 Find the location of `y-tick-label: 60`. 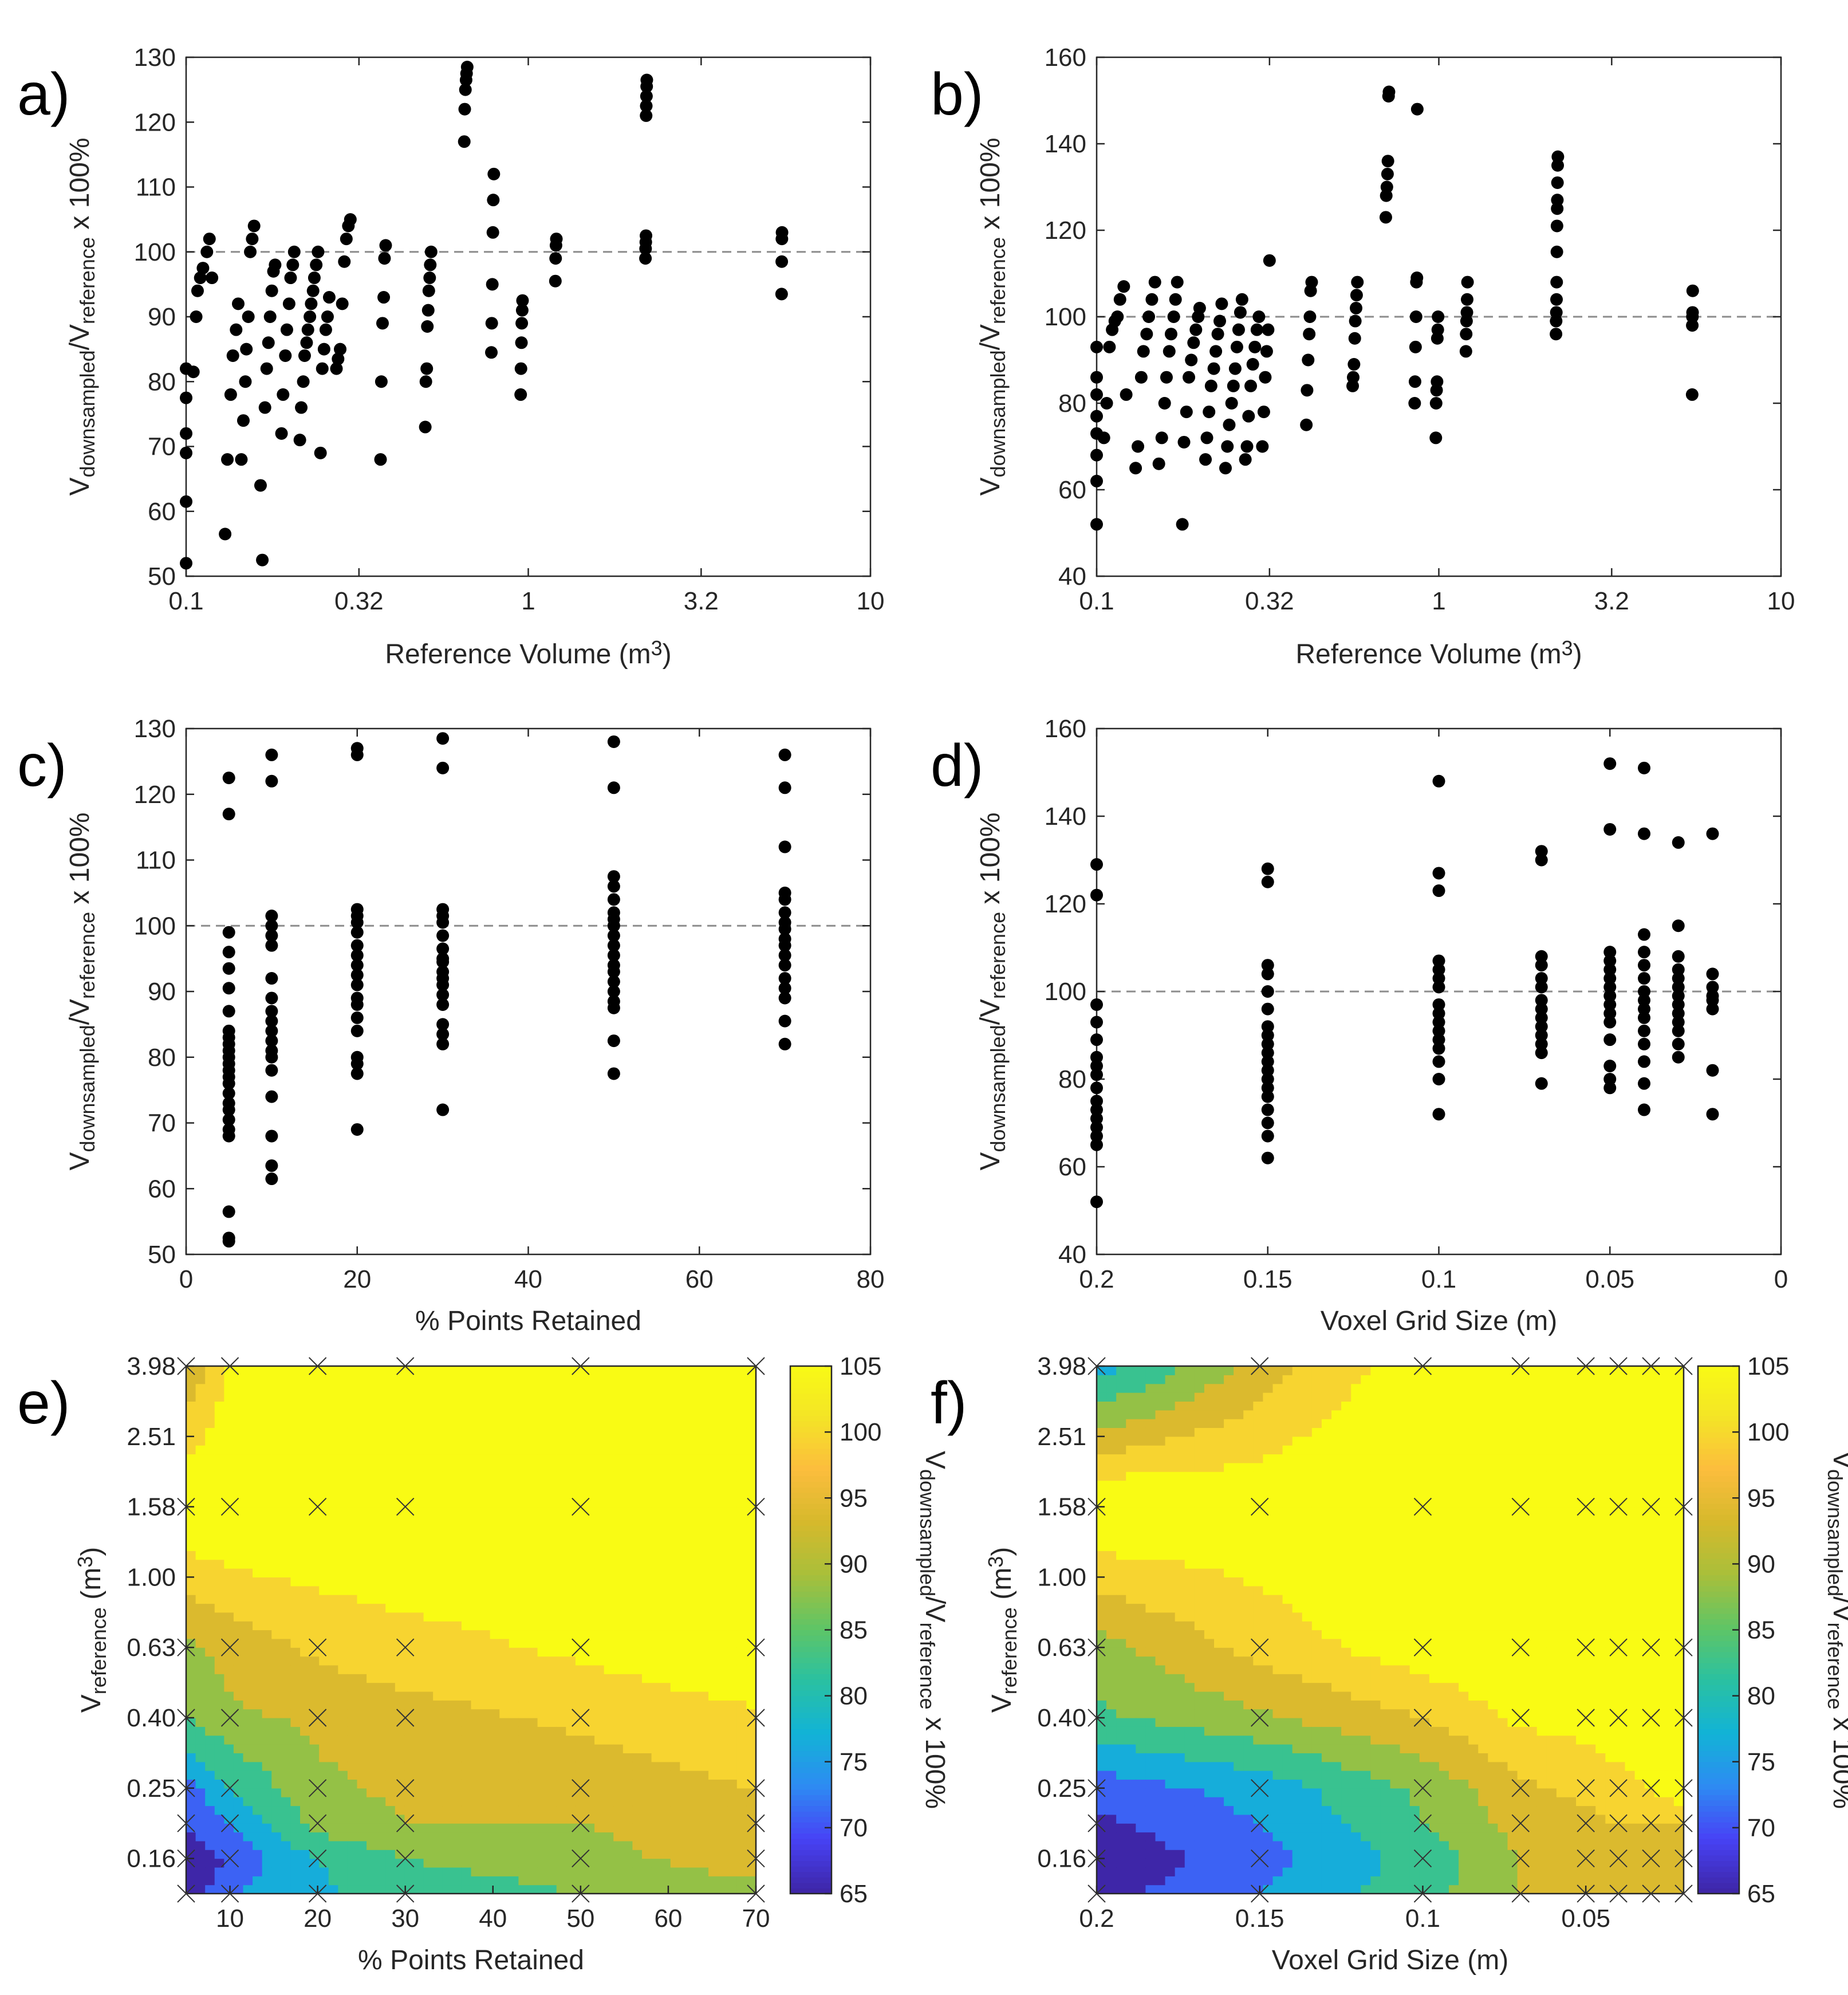

y-tick-label: 60 is located at coordinates (162, 1189).